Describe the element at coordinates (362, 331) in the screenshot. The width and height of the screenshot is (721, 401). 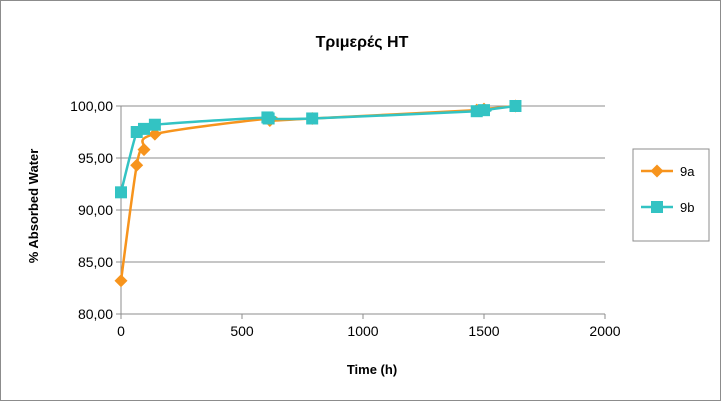
I see `x-tick-label: 1000` at that location.